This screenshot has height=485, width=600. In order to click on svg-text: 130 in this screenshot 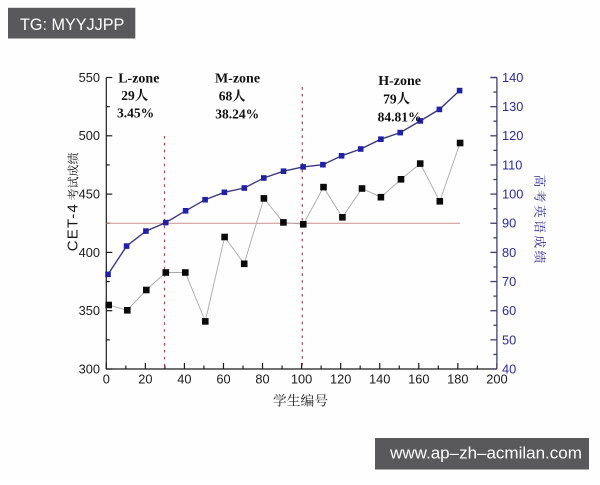, I will do `click(512, 106)`.